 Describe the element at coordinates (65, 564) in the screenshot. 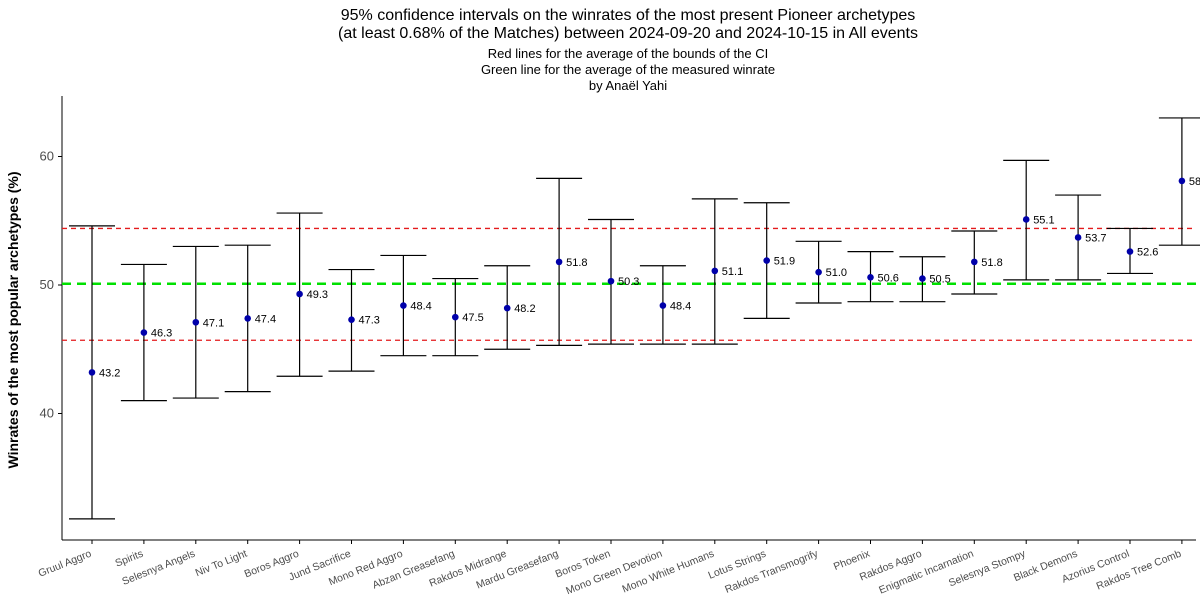

I see `x-tick-label: Gruul Aggro` at that location.